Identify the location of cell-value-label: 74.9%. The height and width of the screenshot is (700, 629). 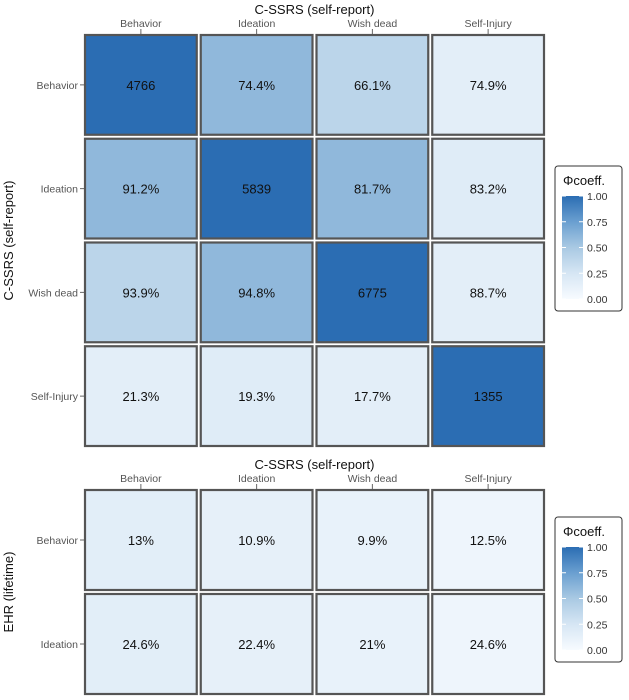
(488, 85).